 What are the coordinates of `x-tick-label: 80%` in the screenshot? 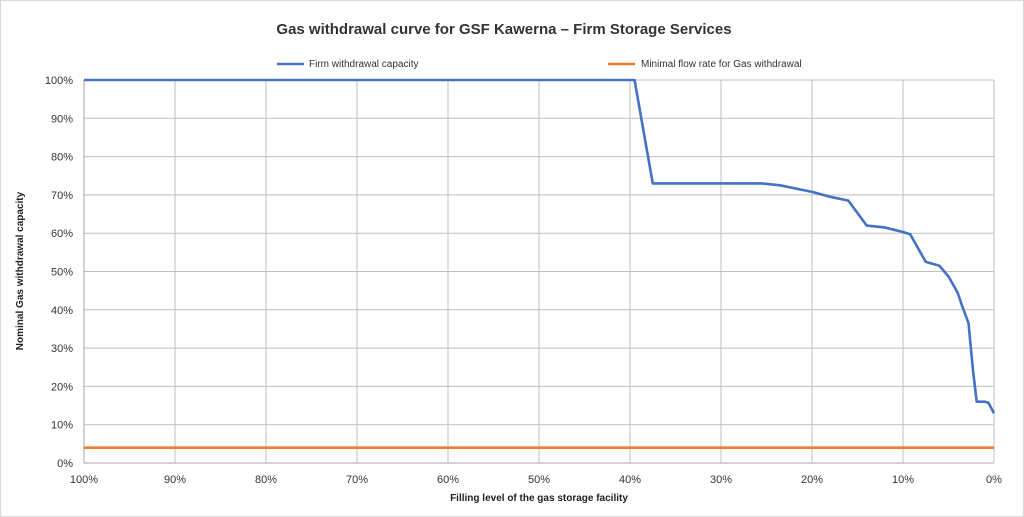 It's located at (266, 480).